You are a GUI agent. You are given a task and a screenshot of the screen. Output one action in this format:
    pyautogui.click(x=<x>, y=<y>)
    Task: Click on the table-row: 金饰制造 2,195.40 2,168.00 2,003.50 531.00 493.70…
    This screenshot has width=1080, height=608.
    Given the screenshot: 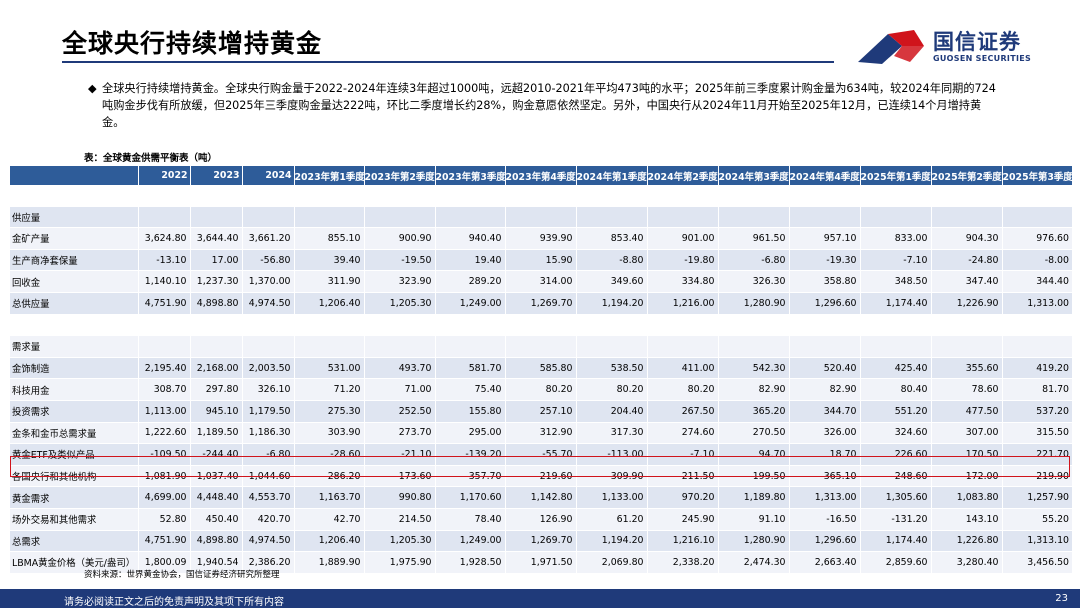 What is the action you would take?
    pyautogui.click(x=541, y=368)
    